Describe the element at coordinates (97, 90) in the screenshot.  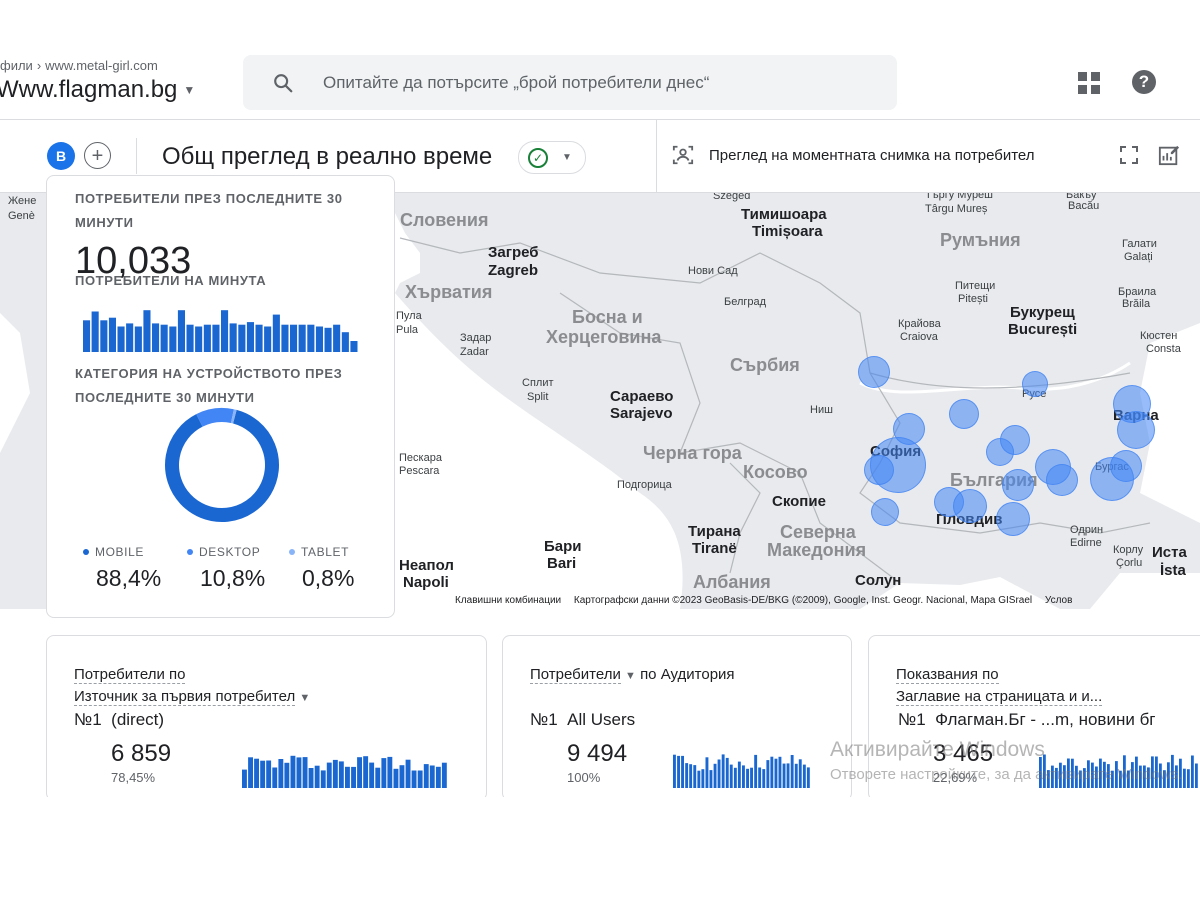
I see `property-selector: Www.flagman.bg ▼` at that location.